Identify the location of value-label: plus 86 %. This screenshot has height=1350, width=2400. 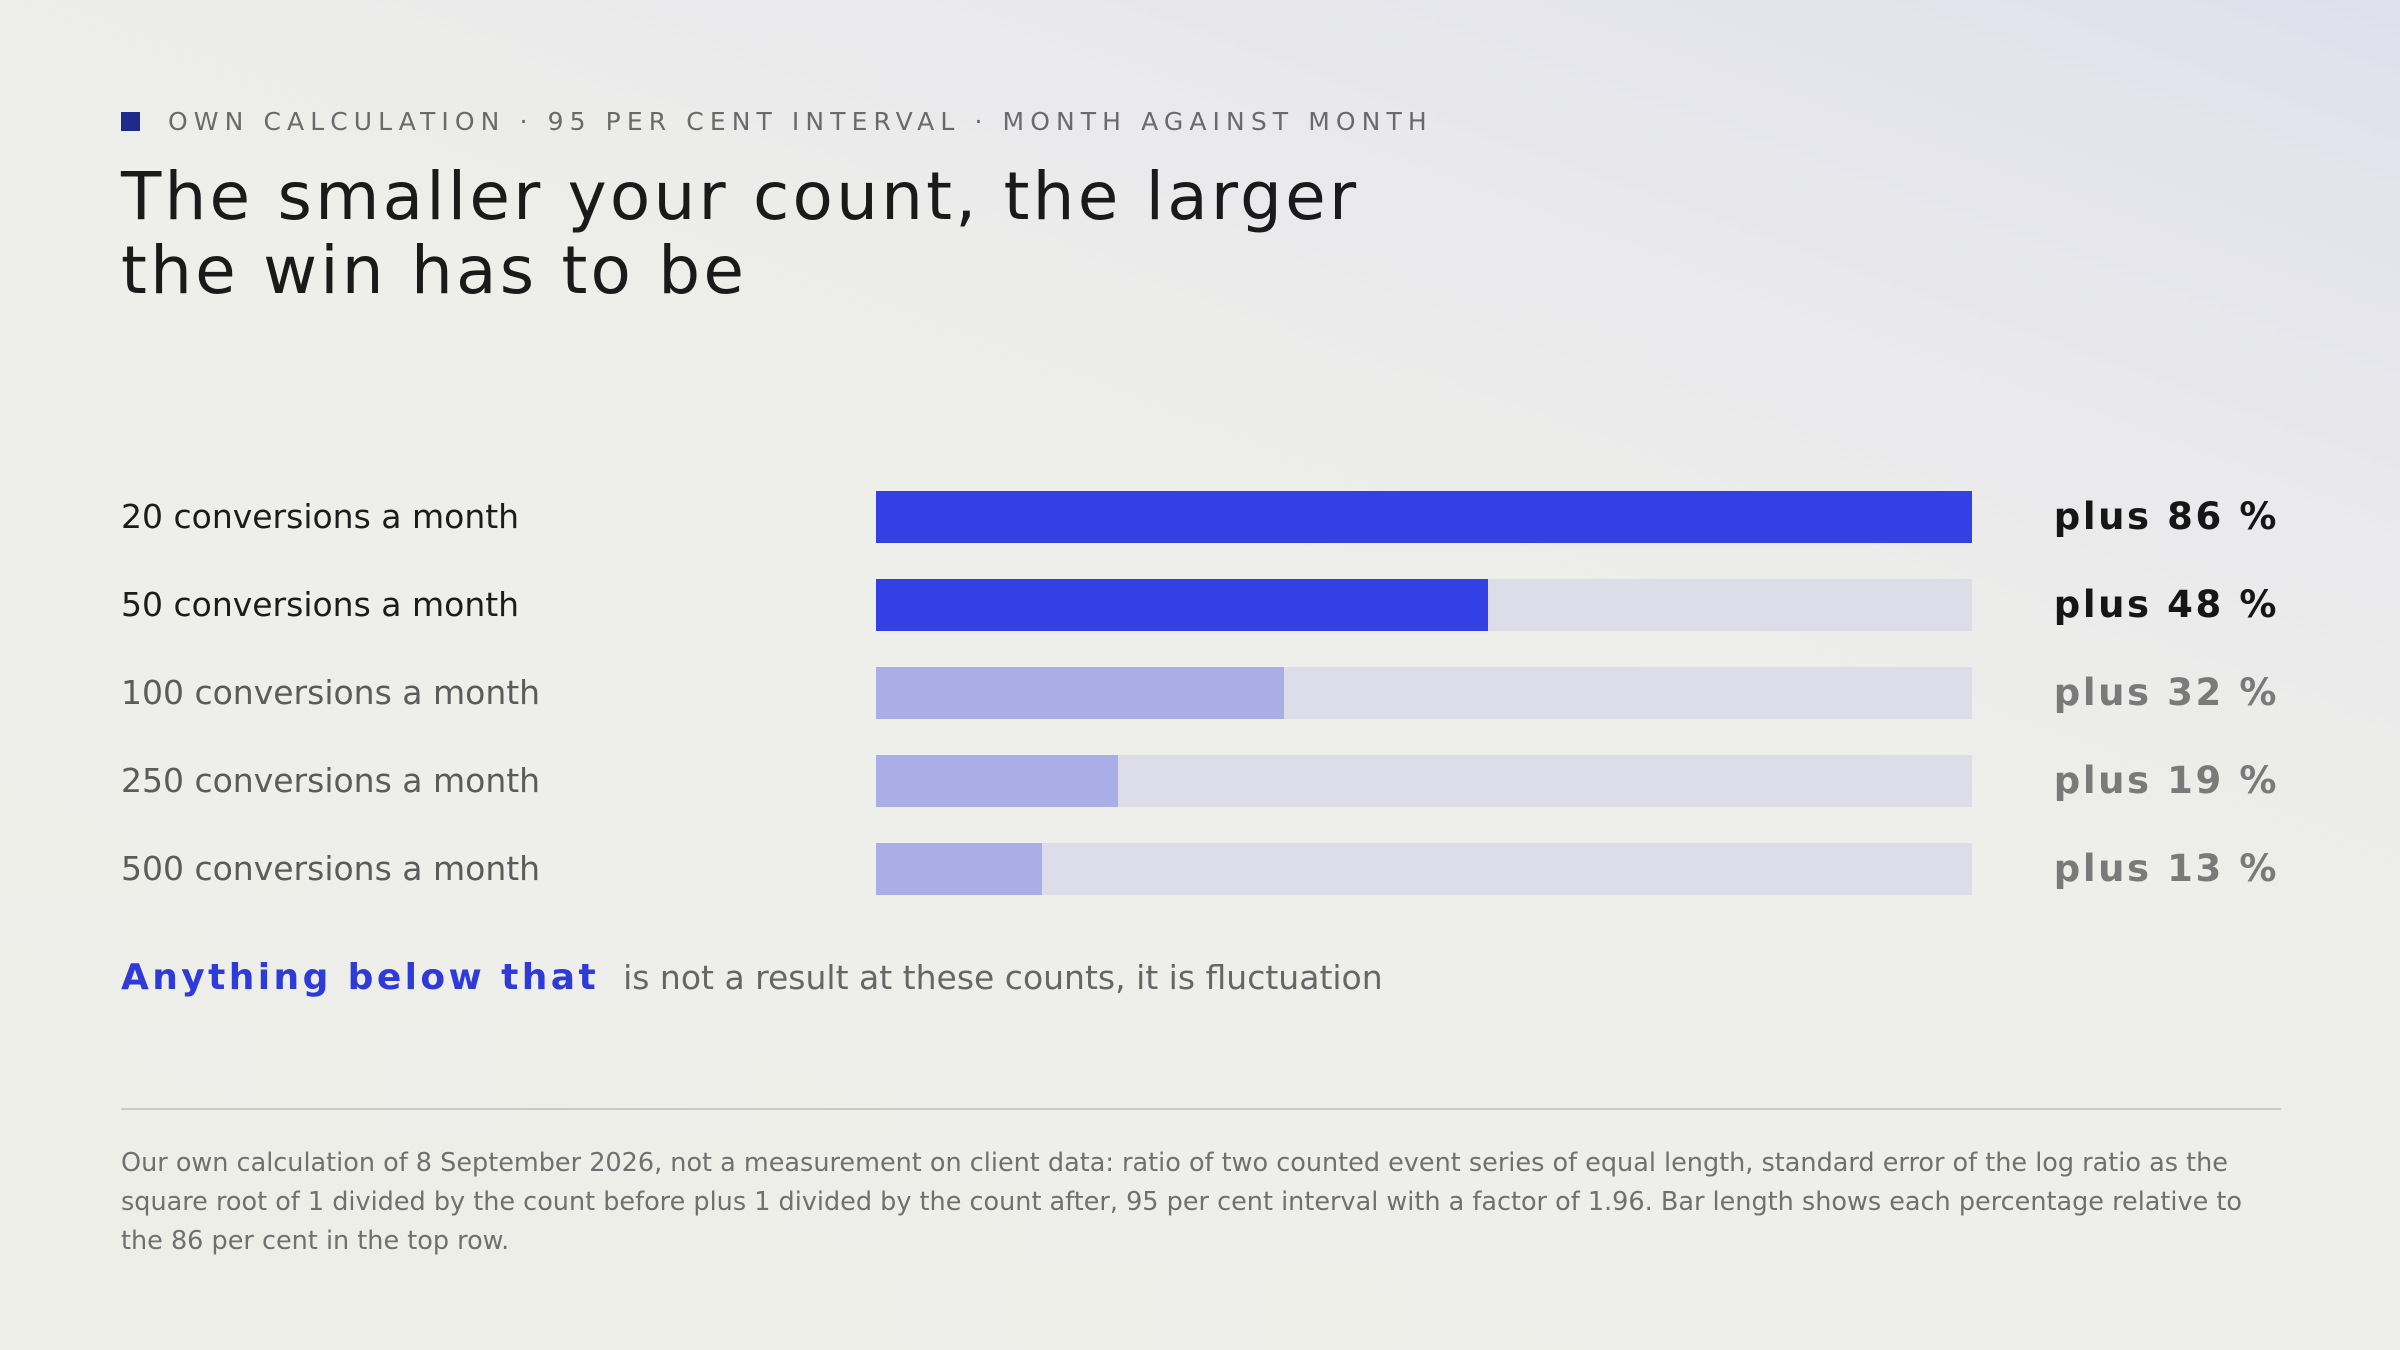
(2166, 516).